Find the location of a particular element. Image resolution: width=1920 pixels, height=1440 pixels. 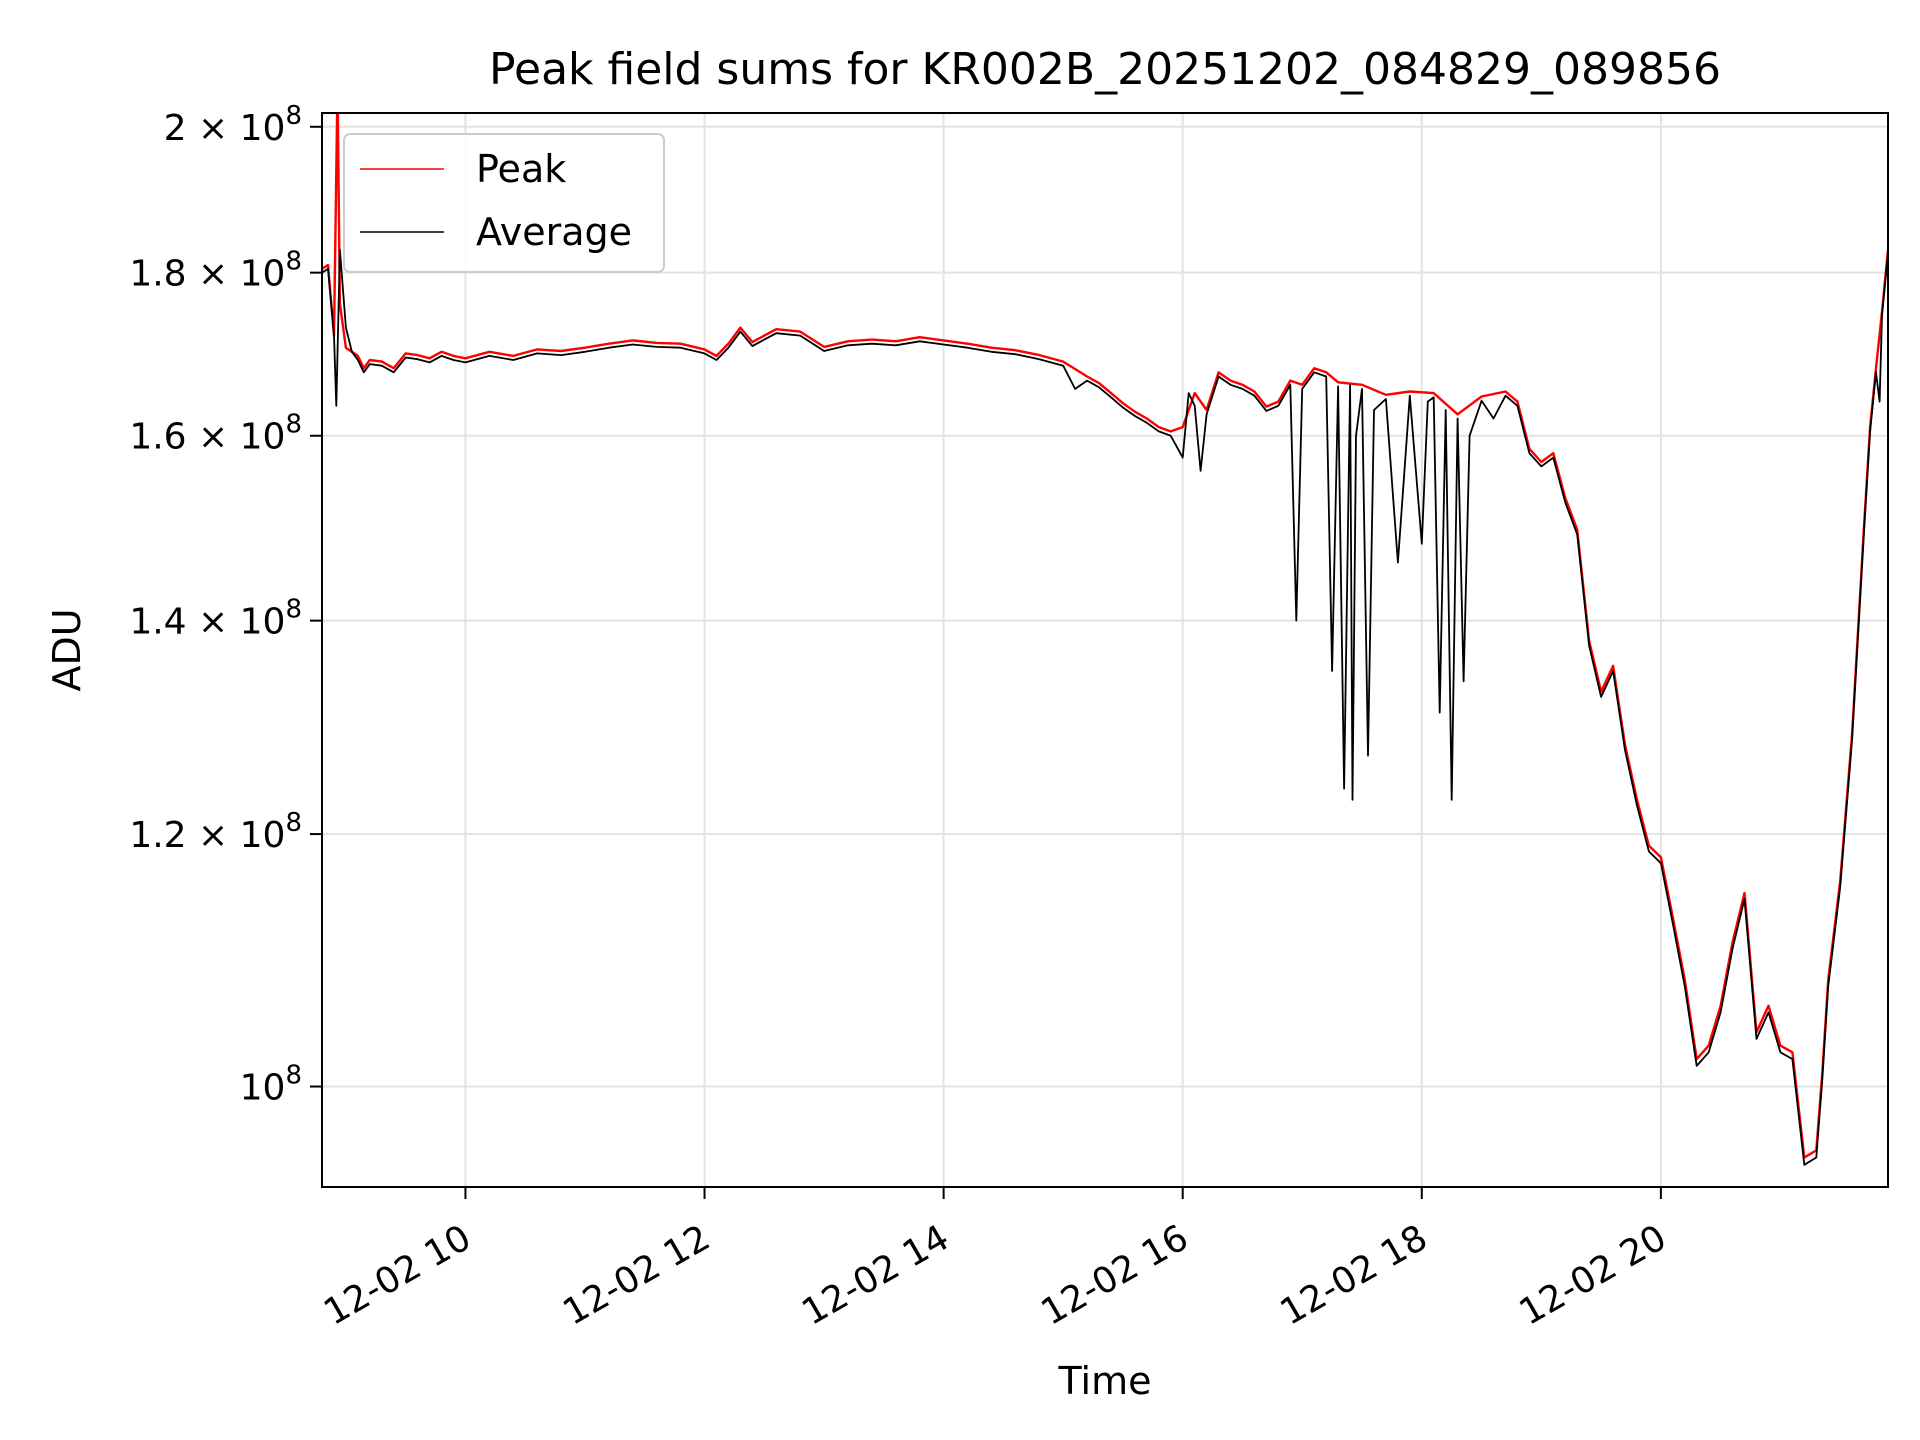

legend-label-peak: Peak is located at coordinates (521, 169).